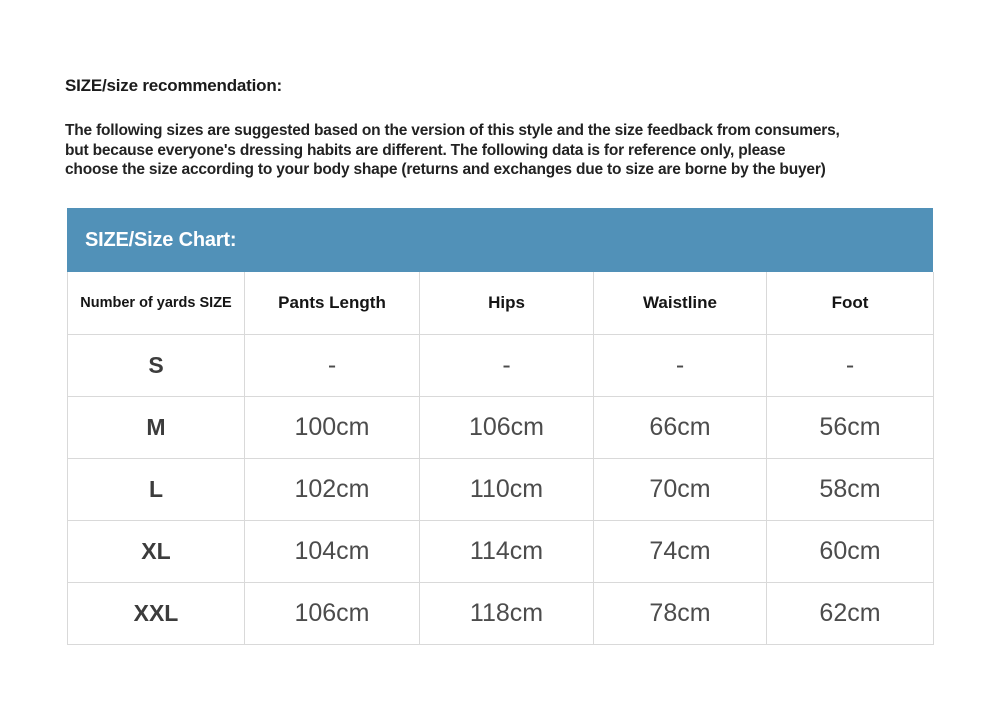 The image size is (1000, 708). I want to click on column-header-hips: Hips, so click(506, 303).